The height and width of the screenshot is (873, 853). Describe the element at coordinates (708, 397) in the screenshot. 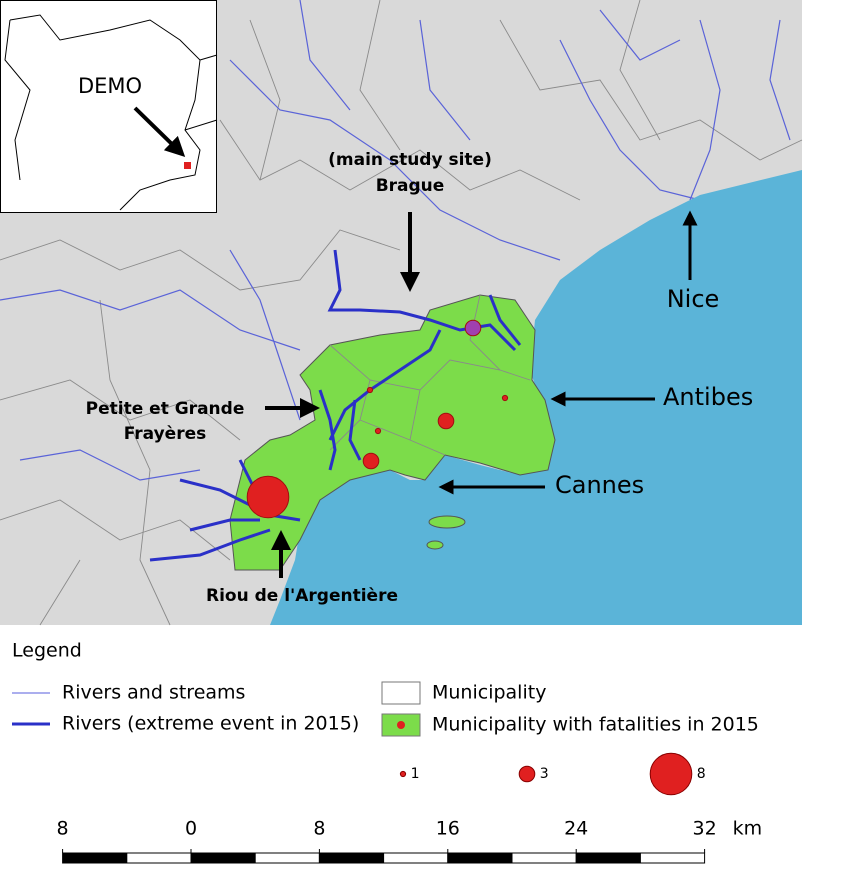

I see `place-label: Antibes` at that location.